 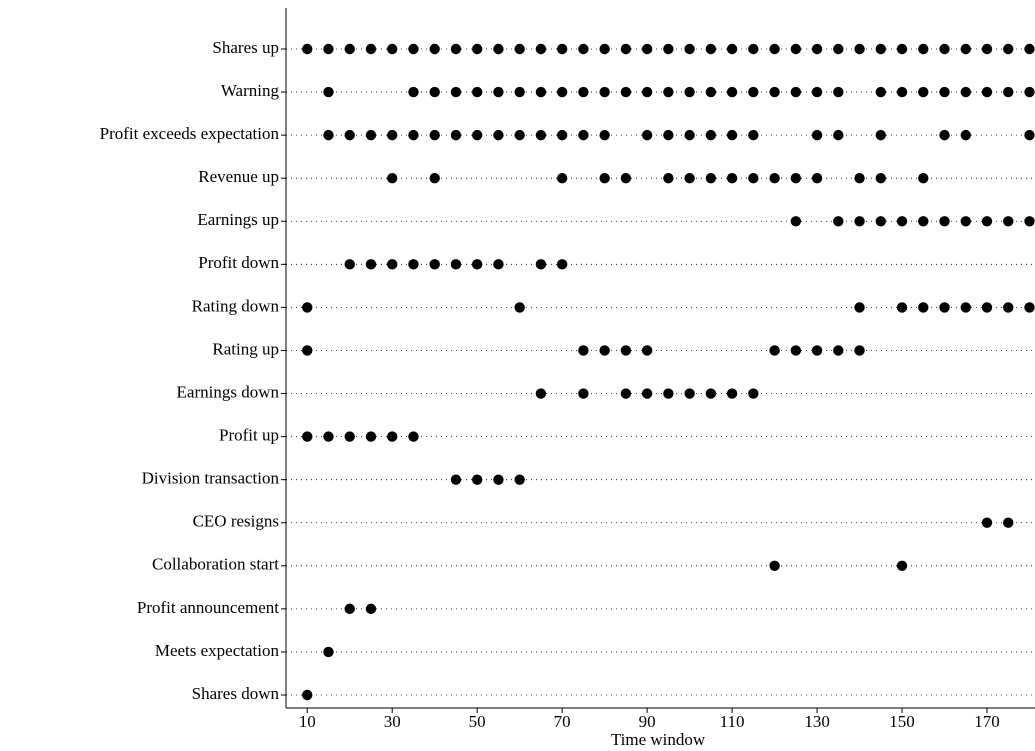 What do you see at coordinates (215, 564) in the screenshot?
I see `y-tick-label: Collaboration start` at bounding box center [215, 564].